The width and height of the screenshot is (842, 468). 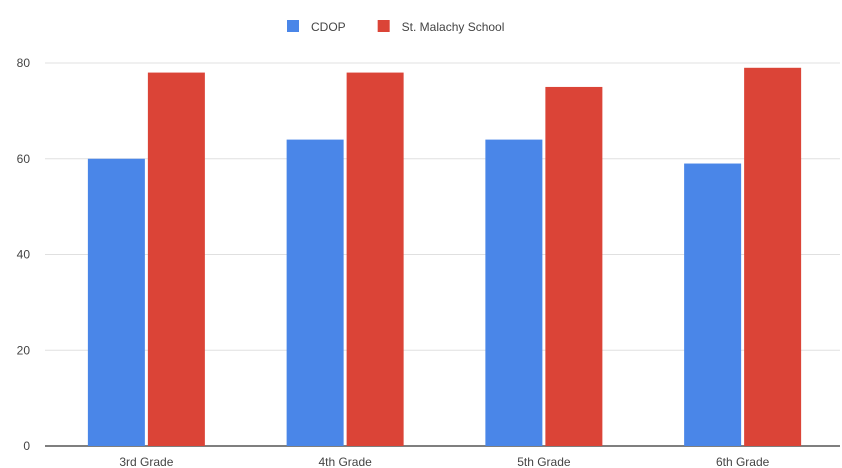 I want to click on y-tick-label: 0, so click(x=26, y=446).